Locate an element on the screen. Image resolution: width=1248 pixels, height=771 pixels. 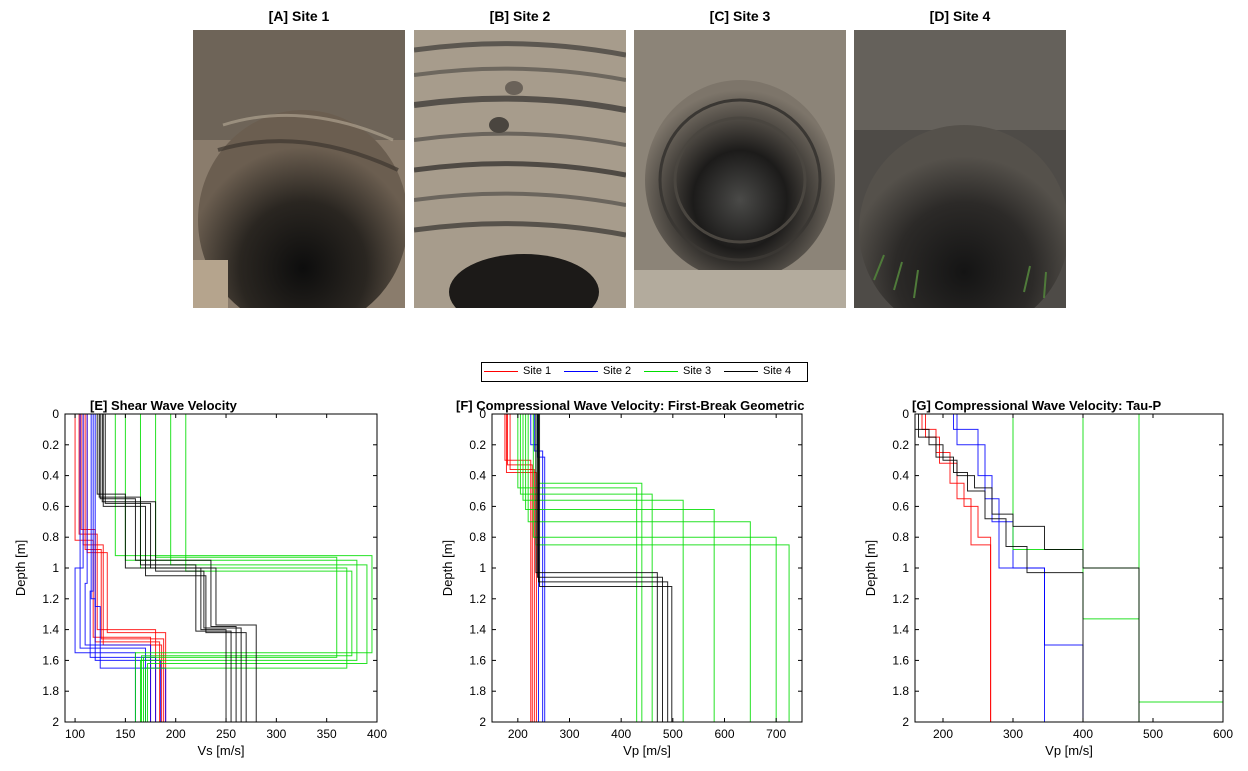
site-4-photo is located at coordinates (960, 169).